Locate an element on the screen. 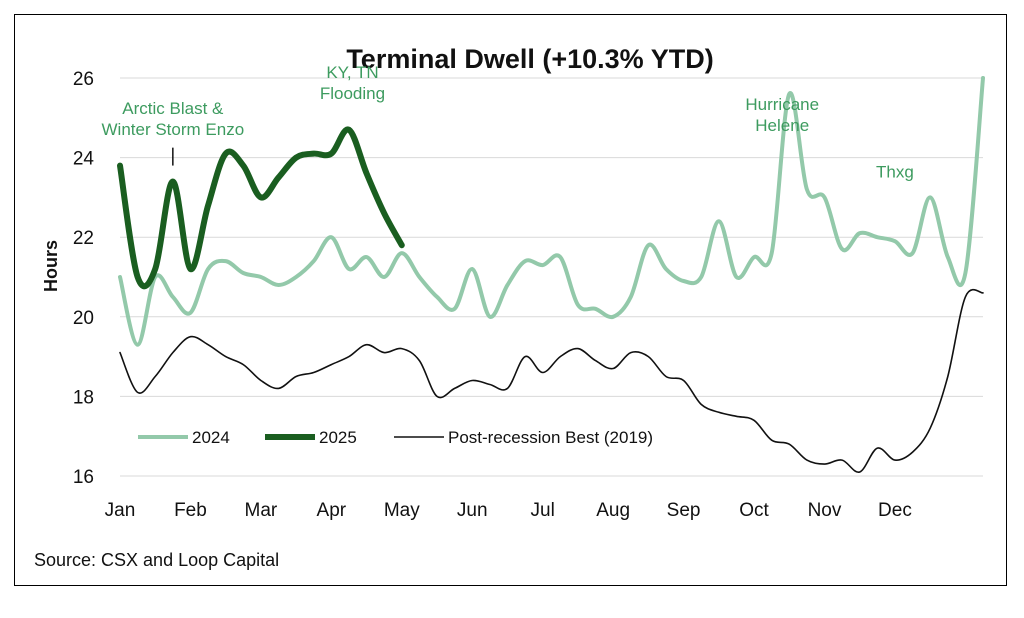 This screenshot has height=618, width=1024. annotation: Arctic Blast & Winter Storm Enzo is located at coordinates (173, 132).